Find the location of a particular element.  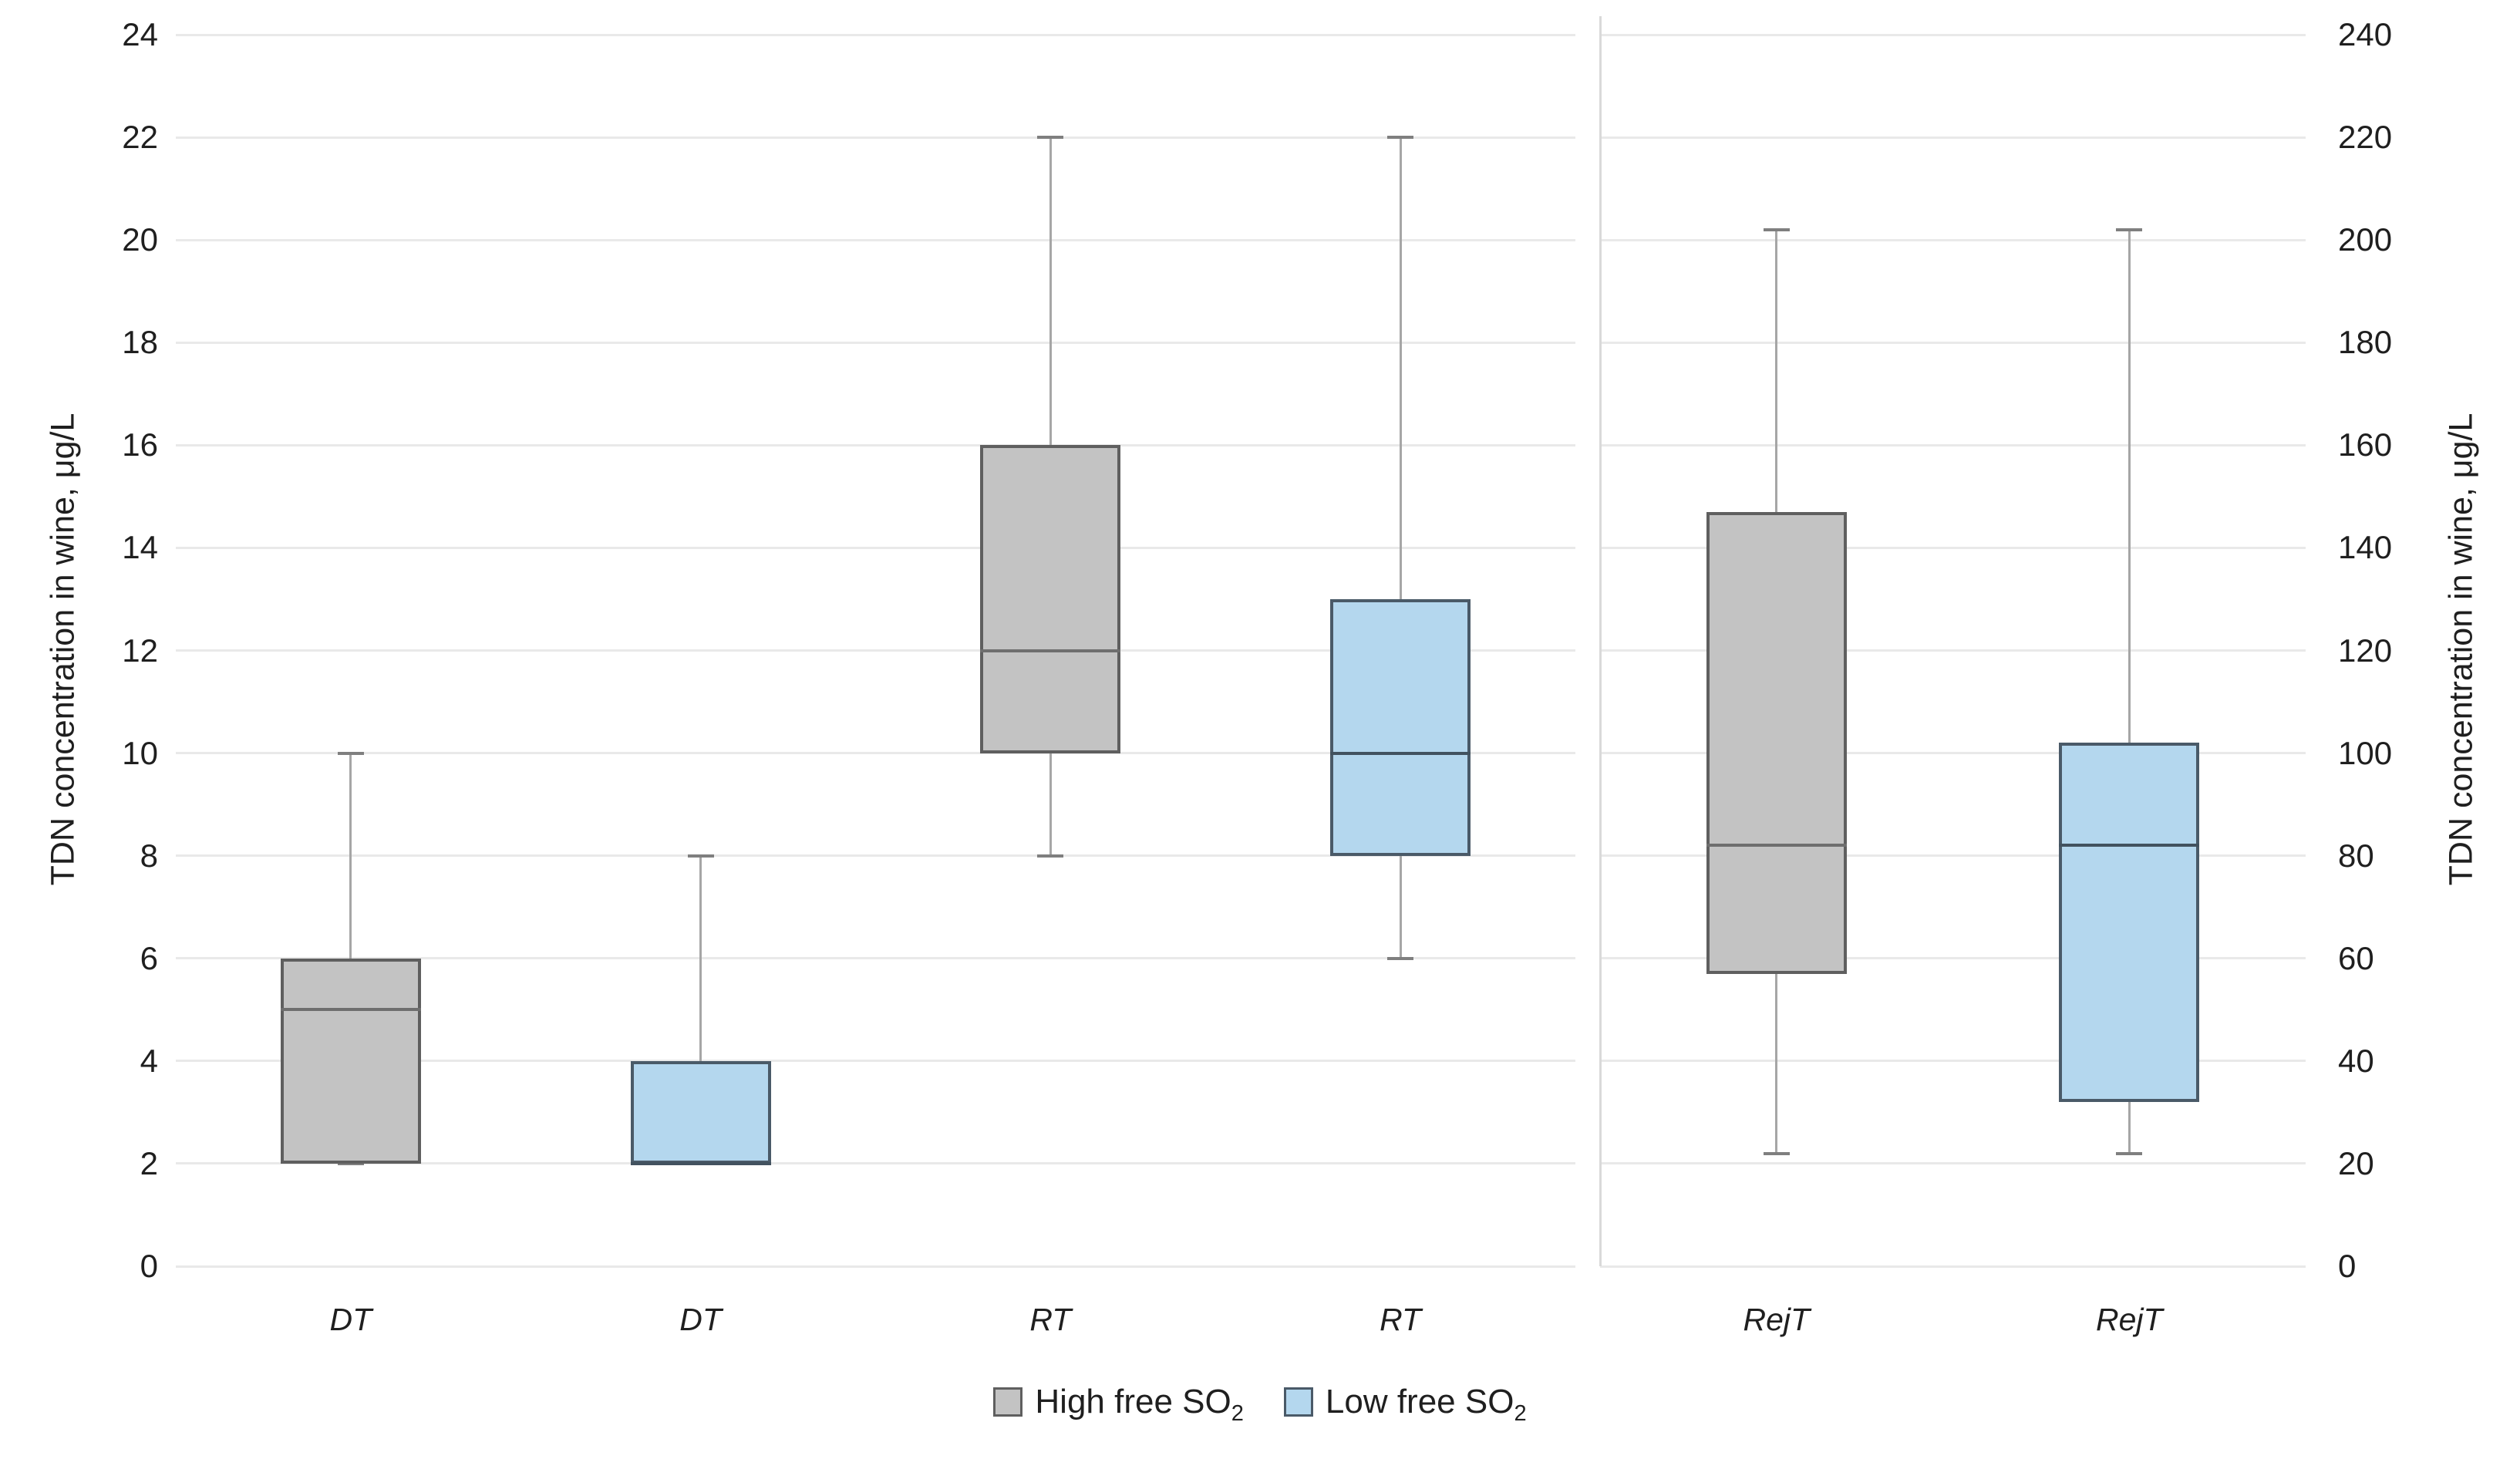

whisker-cap-max-left-1-DT is located at coordinates (700, 856).